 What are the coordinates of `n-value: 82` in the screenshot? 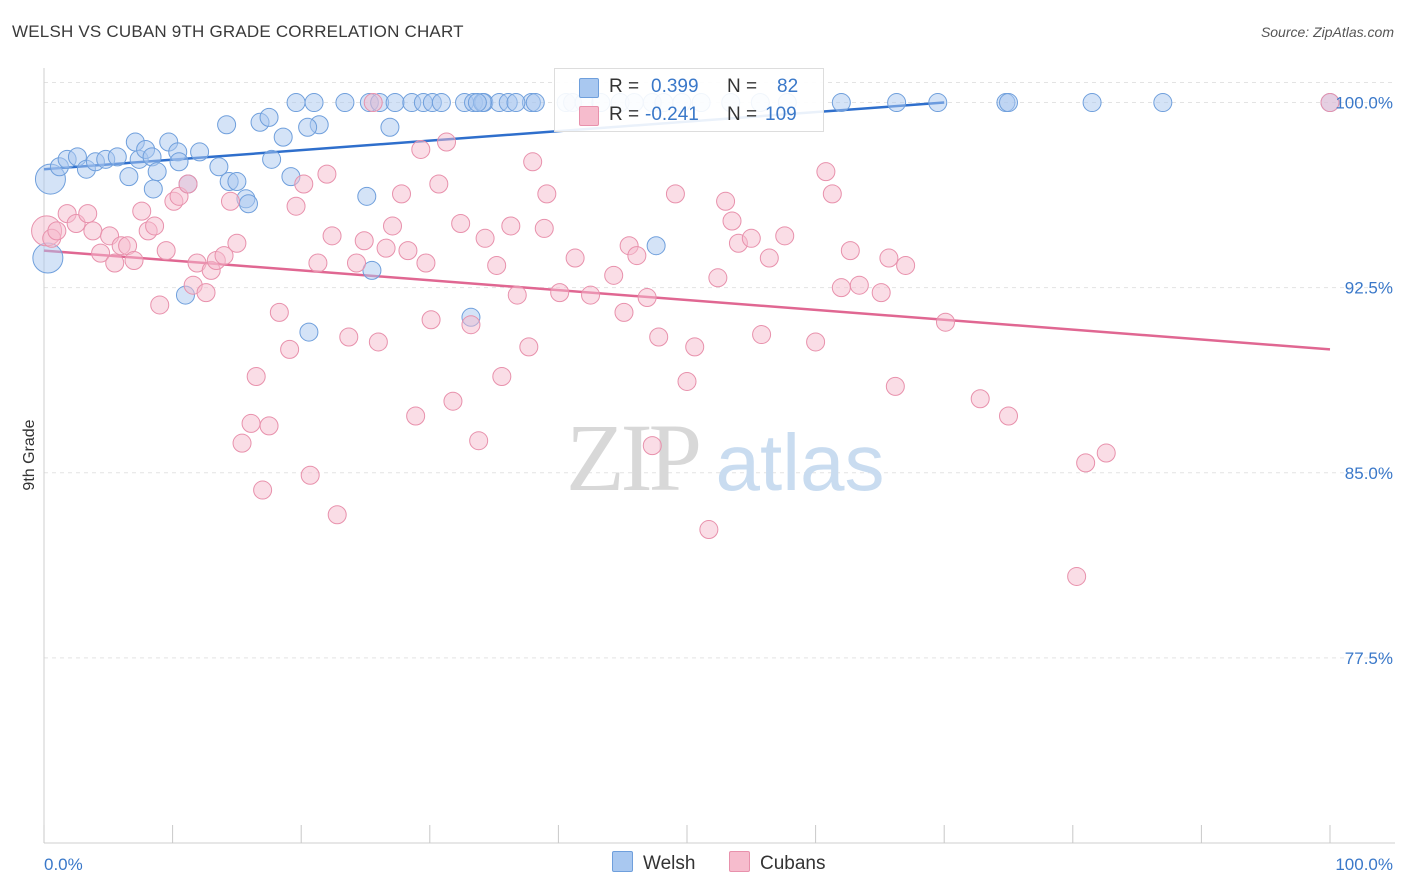 It's located at (788, 86).